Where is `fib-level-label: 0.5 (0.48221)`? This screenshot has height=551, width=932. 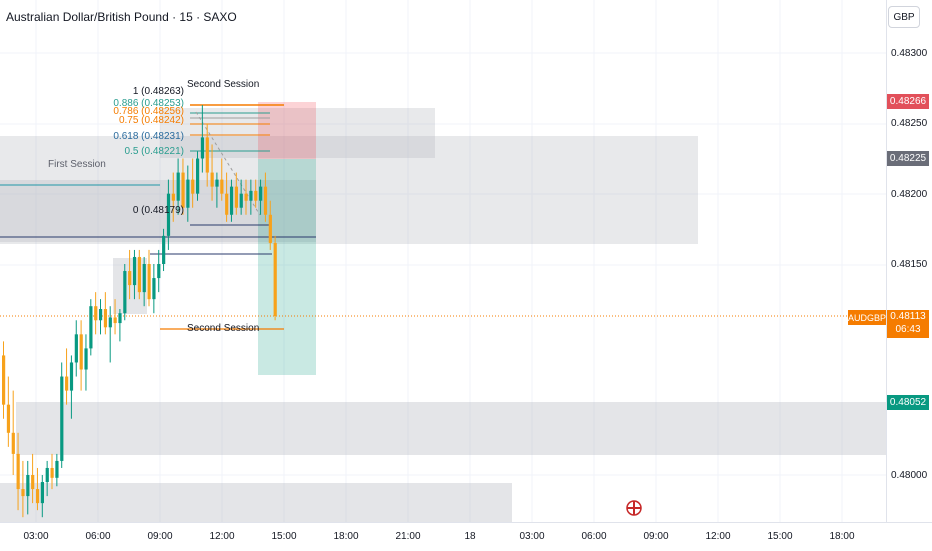 fib-level-label: 0.5 (0.48221) is located at coordinates (154, 151).